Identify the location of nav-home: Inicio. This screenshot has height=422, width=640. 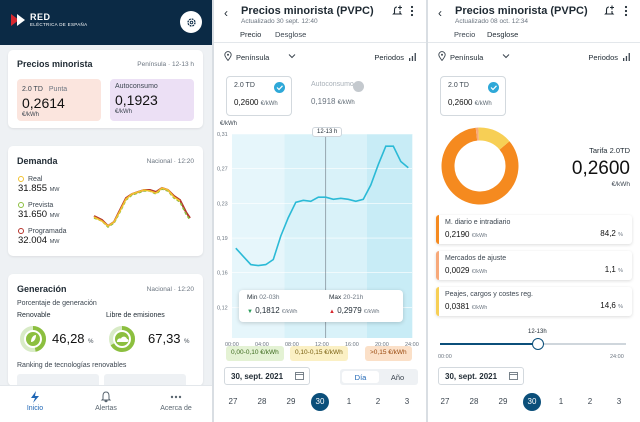
(35, 401).